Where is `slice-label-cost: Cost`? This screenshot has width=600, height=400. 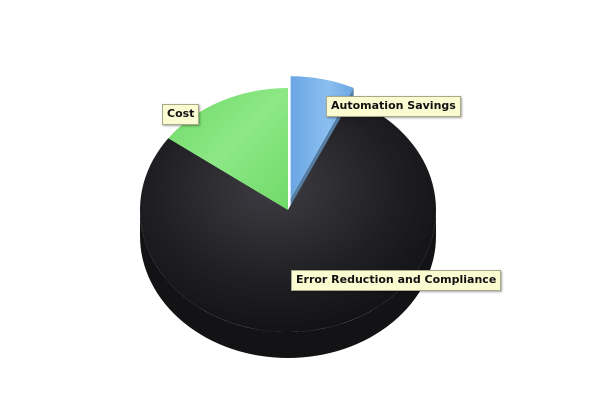 slice-label-cost: Cost is located at coordinates (181, 114).